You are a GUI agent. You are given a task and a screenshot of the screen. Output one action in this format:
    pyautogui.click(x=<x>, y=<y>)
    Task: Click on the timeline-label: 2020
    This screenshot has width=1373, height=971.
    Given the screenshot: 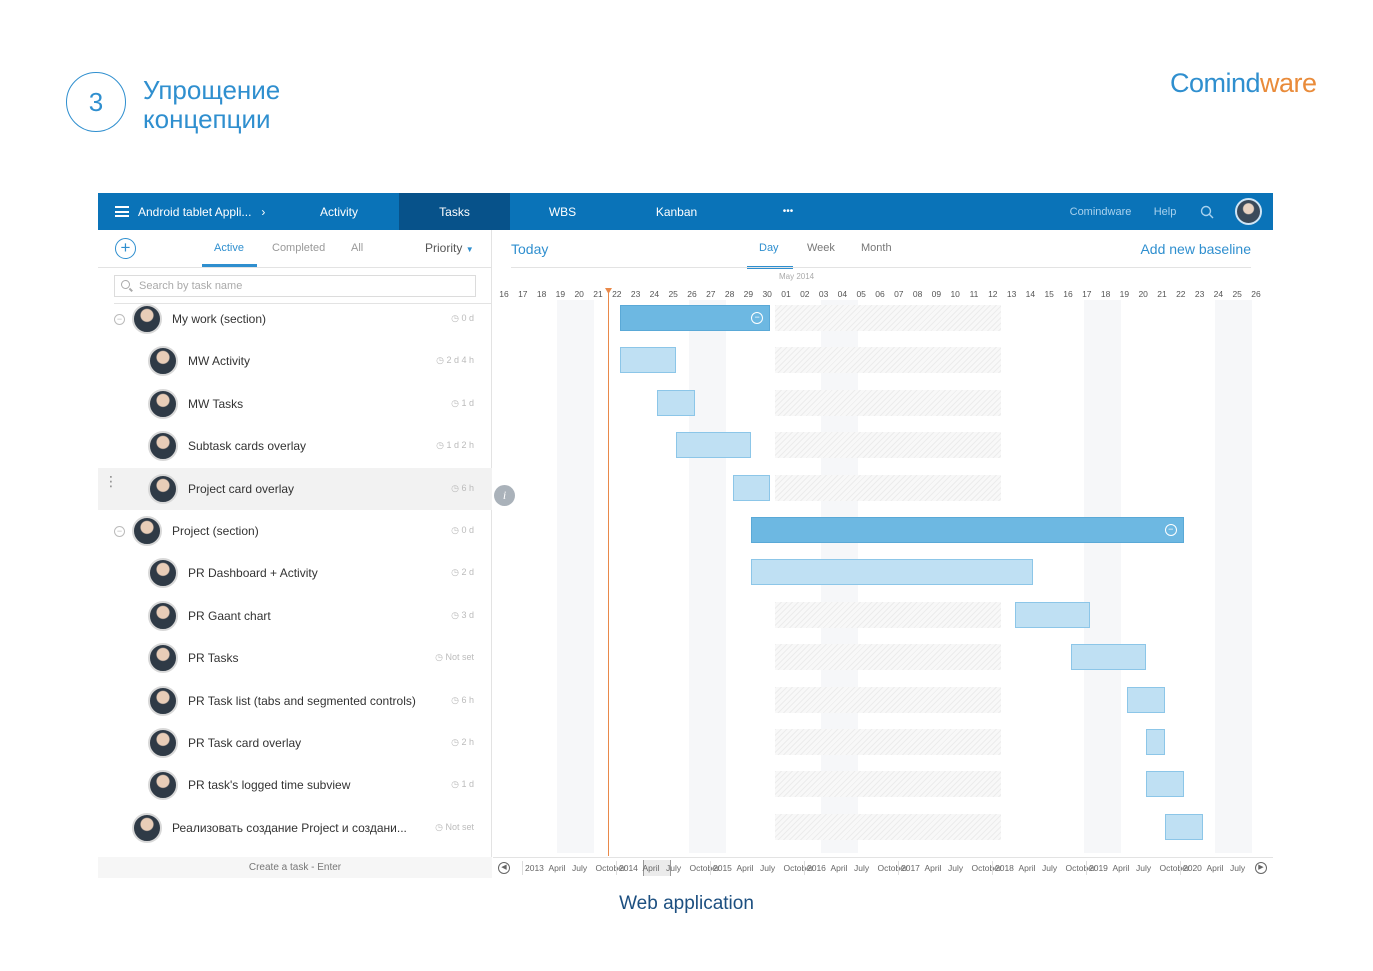 What is the action you would take?
    pyautogui.click(x=1192, y=868)
    